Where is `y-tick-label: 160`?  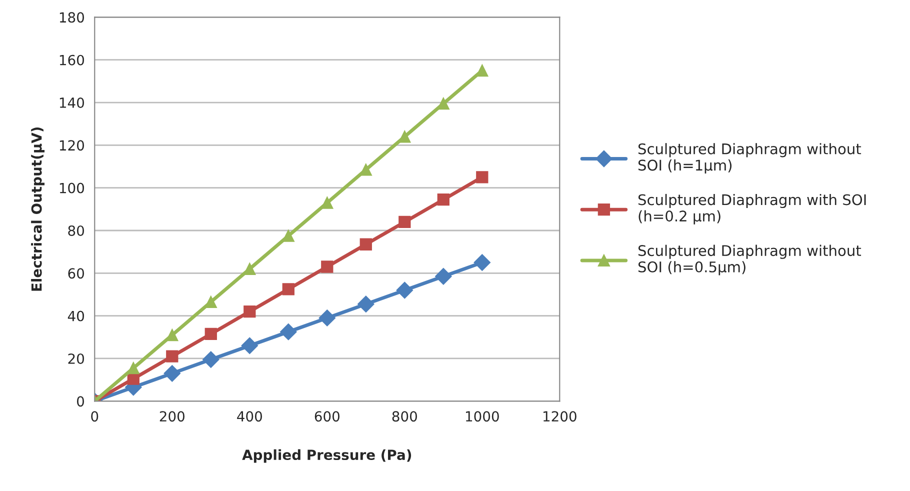 y-tick-label: 160 is located at coordinates (72, 60).